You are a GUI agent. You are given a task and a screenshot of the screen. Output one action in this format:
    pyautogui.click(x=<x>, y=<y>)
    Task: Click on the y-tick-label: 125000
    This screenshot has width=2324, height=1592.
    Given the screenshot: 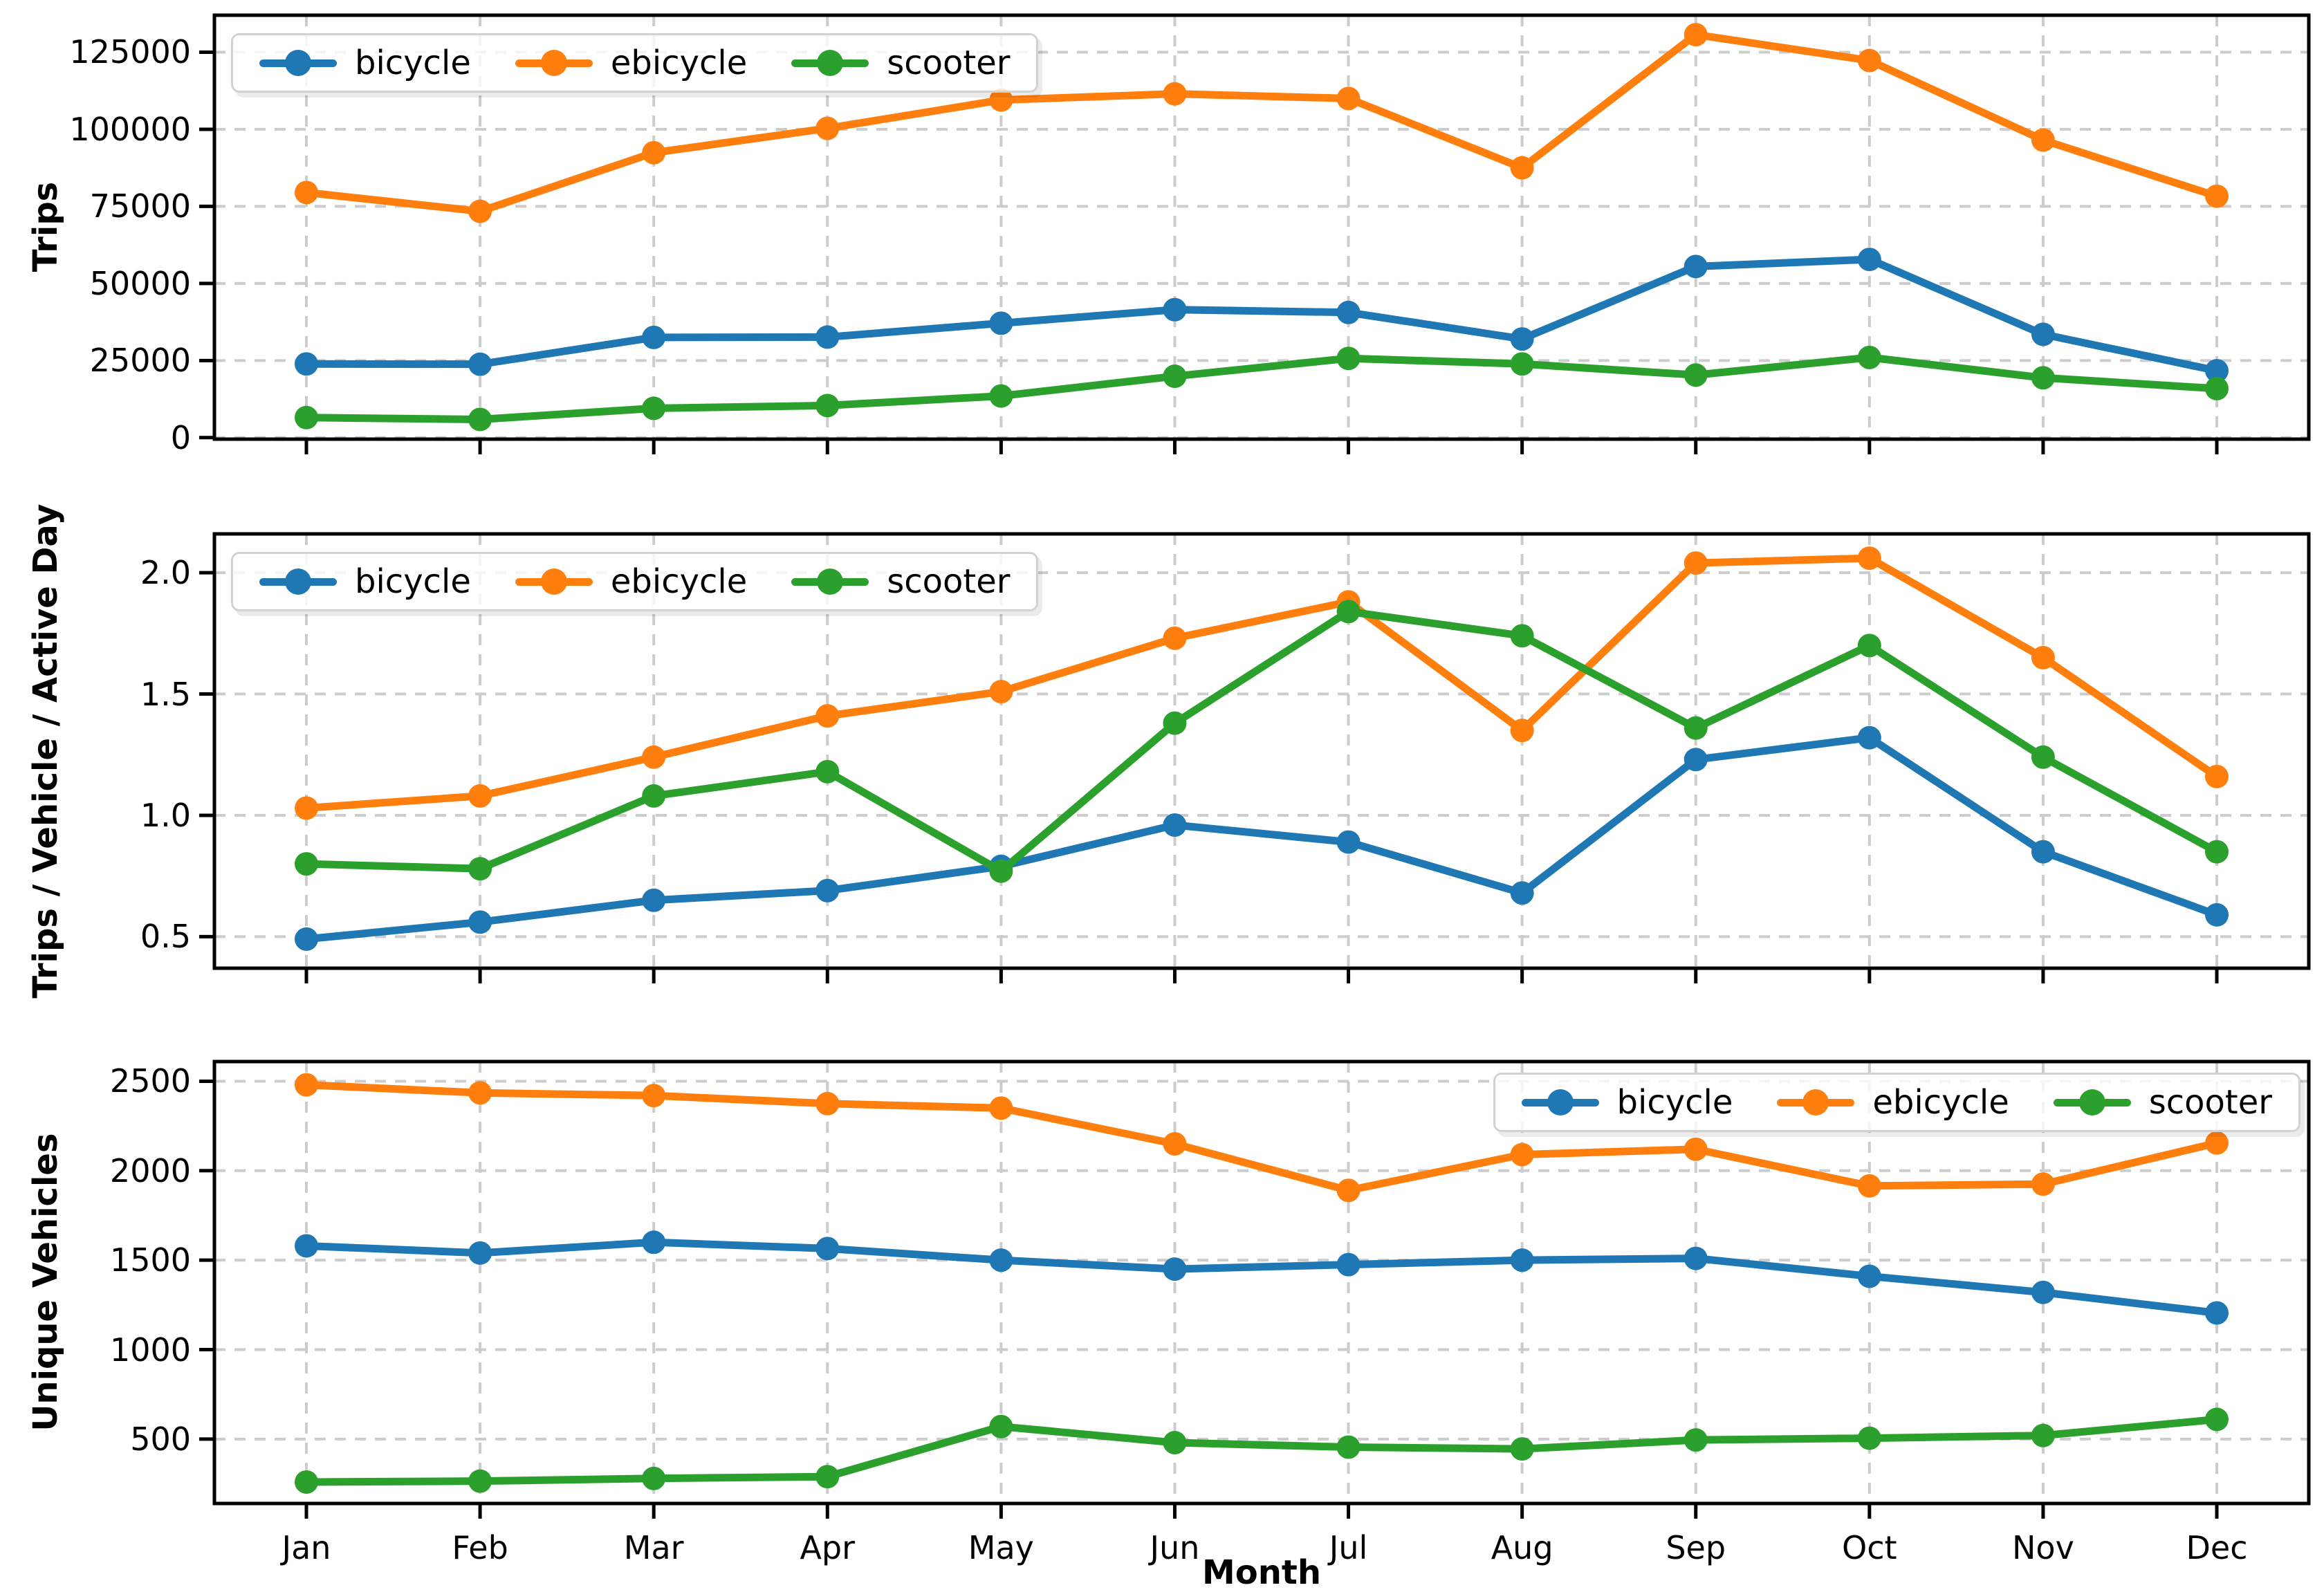 What is the action you would take?
    pyautogui.click(x=130, y=52)
    